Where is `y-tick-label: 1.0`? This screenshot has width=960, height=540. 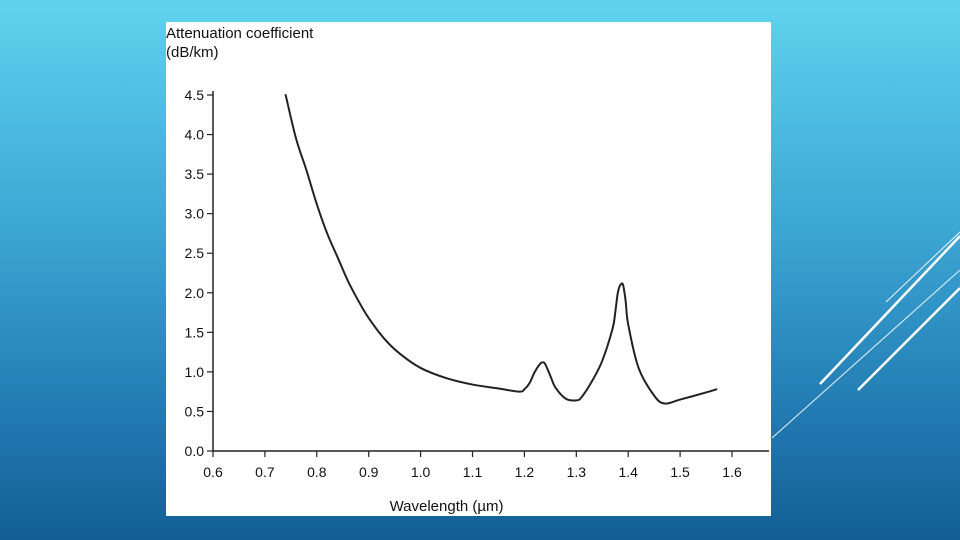 y-tick-label: 1.0 is located at coordinates (195, 372).